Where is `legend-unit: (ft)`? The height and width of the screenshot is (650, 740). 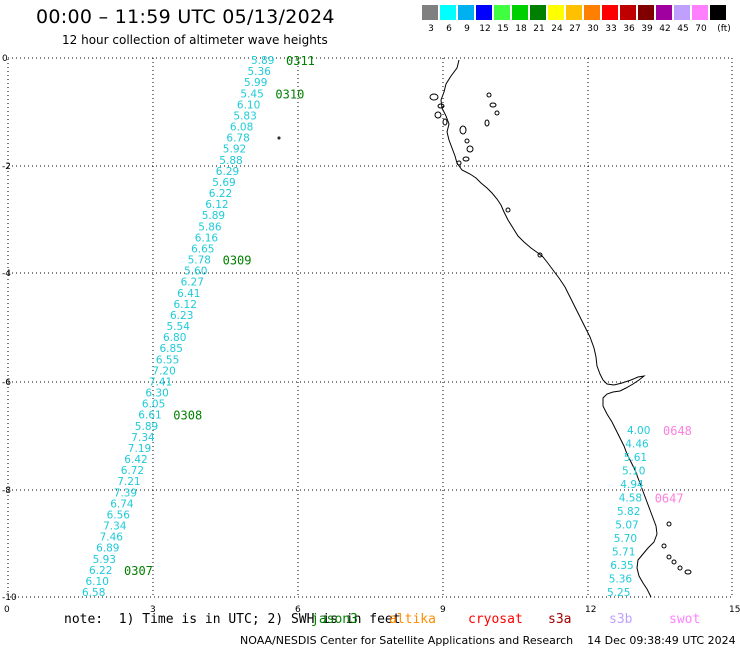
legend-unit: (ft) is located at coordinates (724, 29).